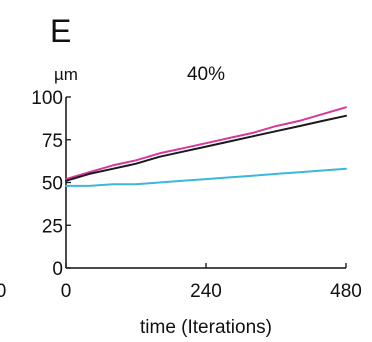 The height and width of the screenshot is (342, 372). Describe the element at coordinates (206, 74) in the screenshot. I see `chart-title: 40%` at that location.